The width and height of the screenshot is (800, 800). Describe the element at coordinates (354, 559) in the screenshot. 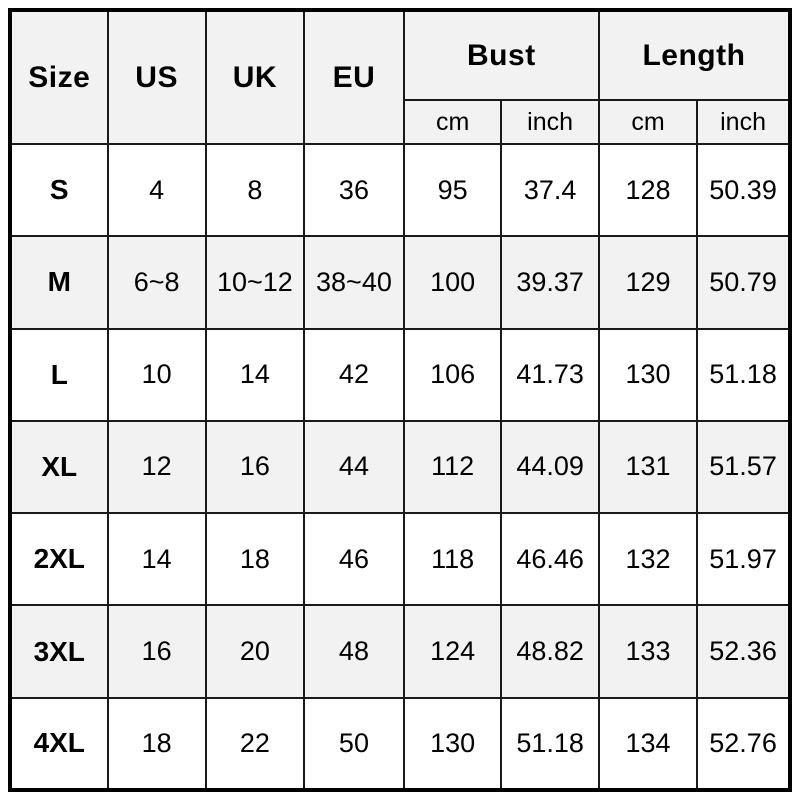

I see `value-cell: 46` at that location.